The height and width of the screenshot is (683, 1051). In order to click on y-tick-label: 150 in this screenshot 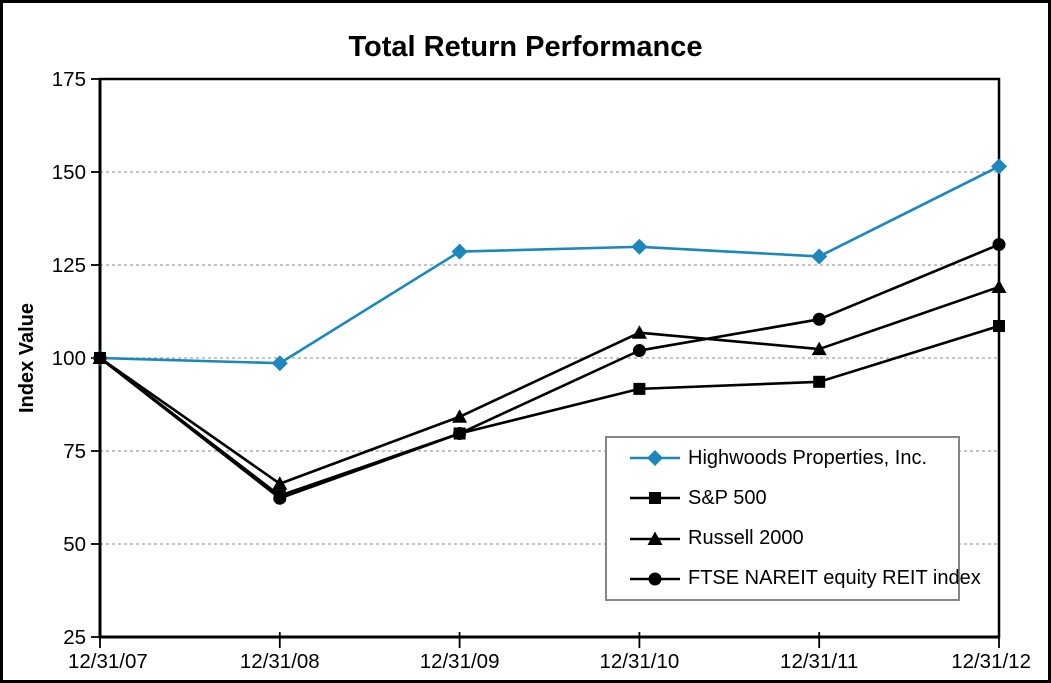, I will do `click(69, 172)`.